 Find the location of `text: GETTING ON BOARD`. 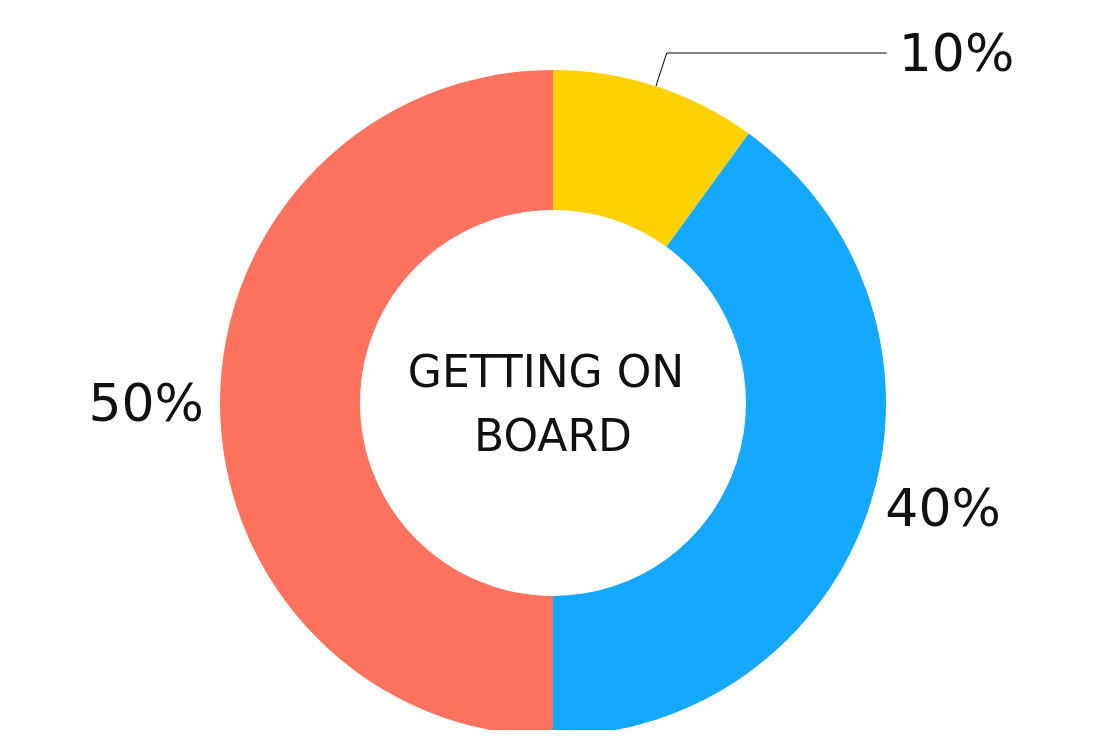

text: GETTING ON BOARD is located at coordinates (553, 403).